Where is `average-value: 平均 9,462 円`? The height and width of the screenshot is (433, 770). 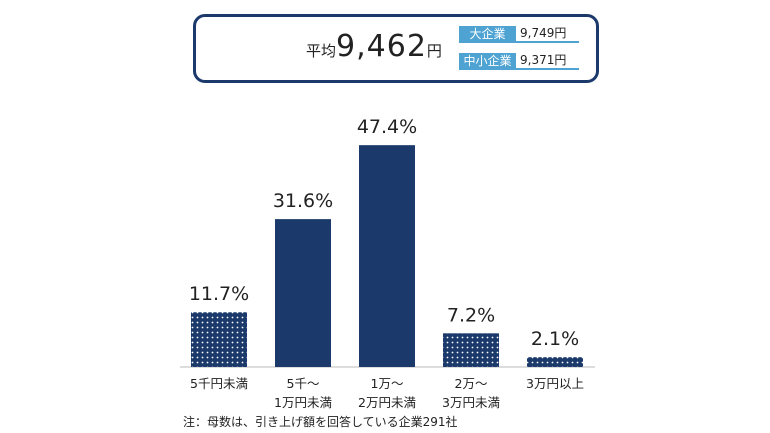 average-value: 平均 9,462 円 is located at coordinates (374, 46).